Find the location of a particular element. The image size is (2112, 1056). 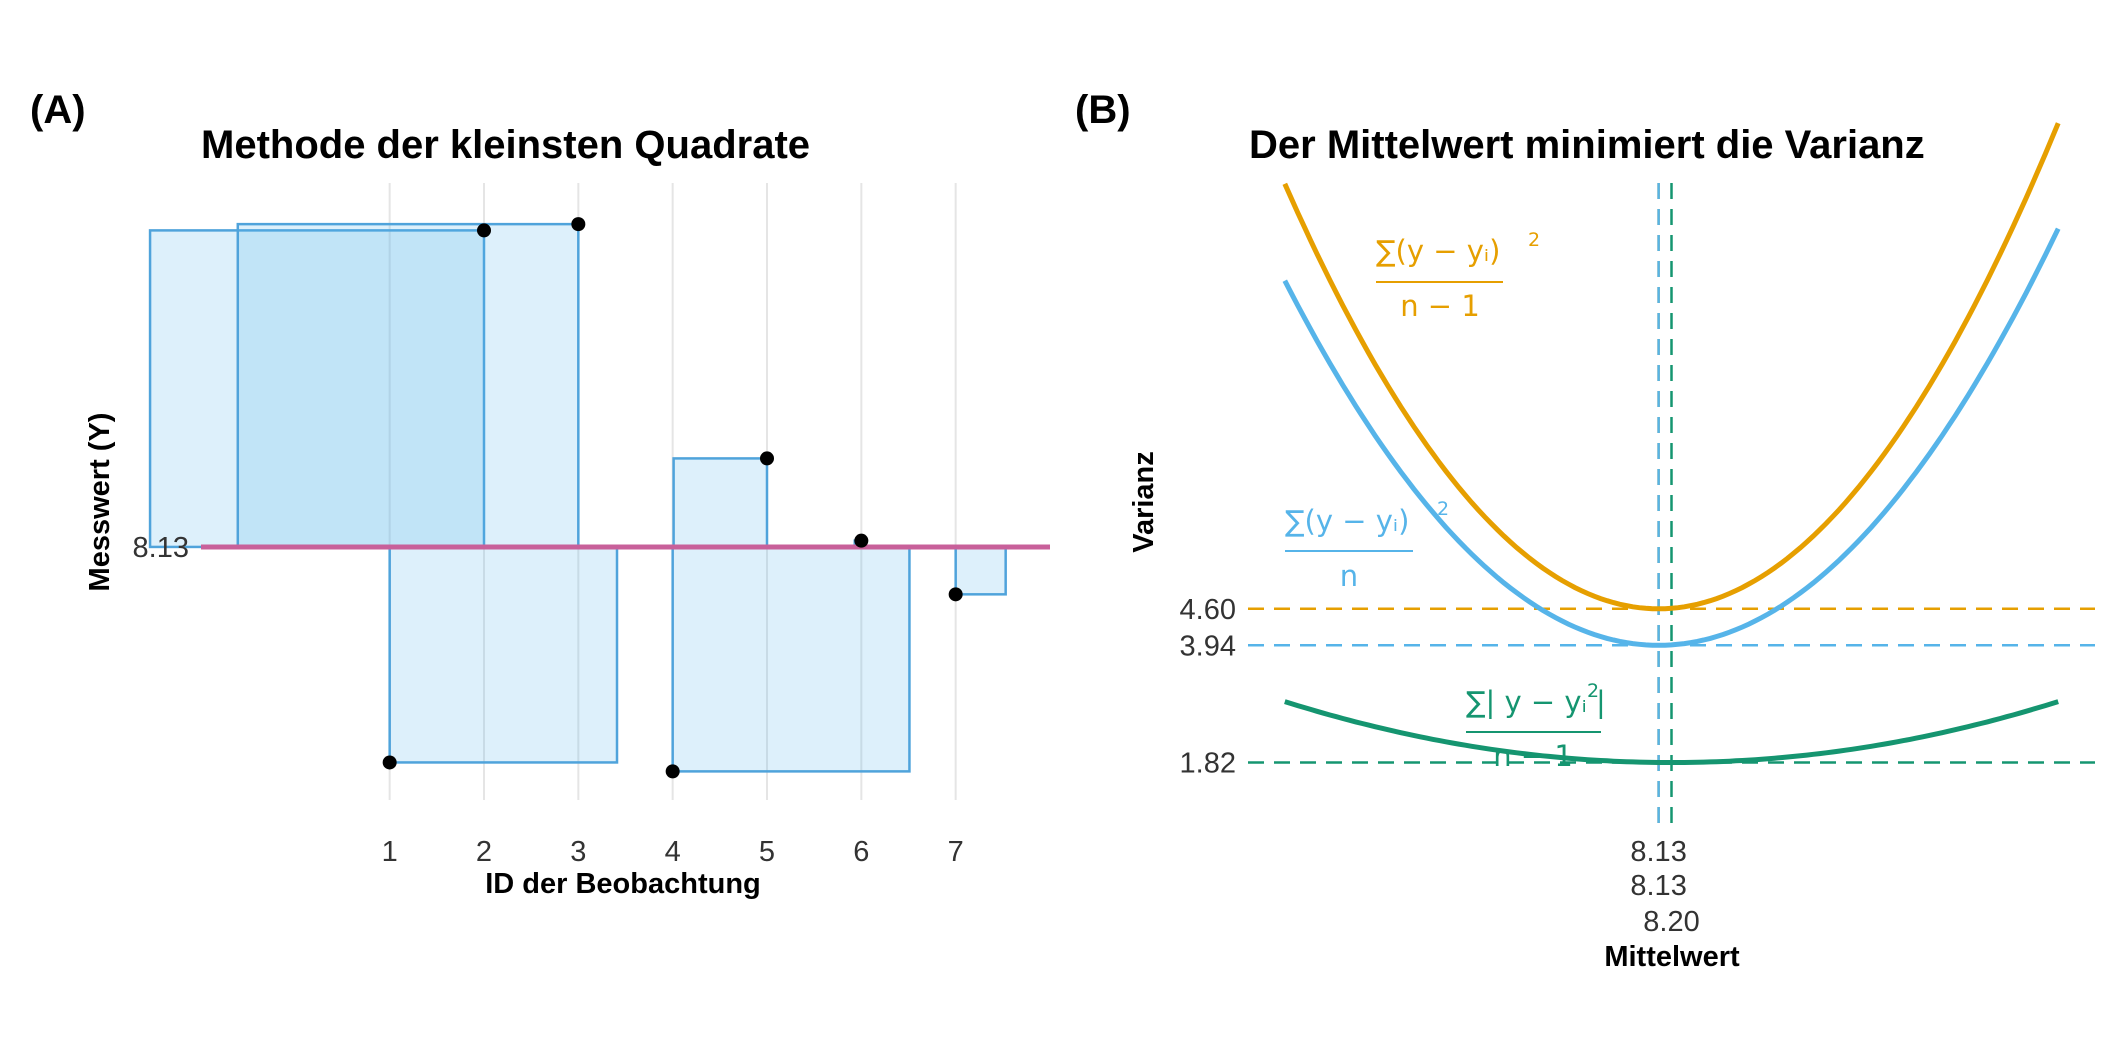

x-tick-label: 6 is located at coordinates (861, 852).